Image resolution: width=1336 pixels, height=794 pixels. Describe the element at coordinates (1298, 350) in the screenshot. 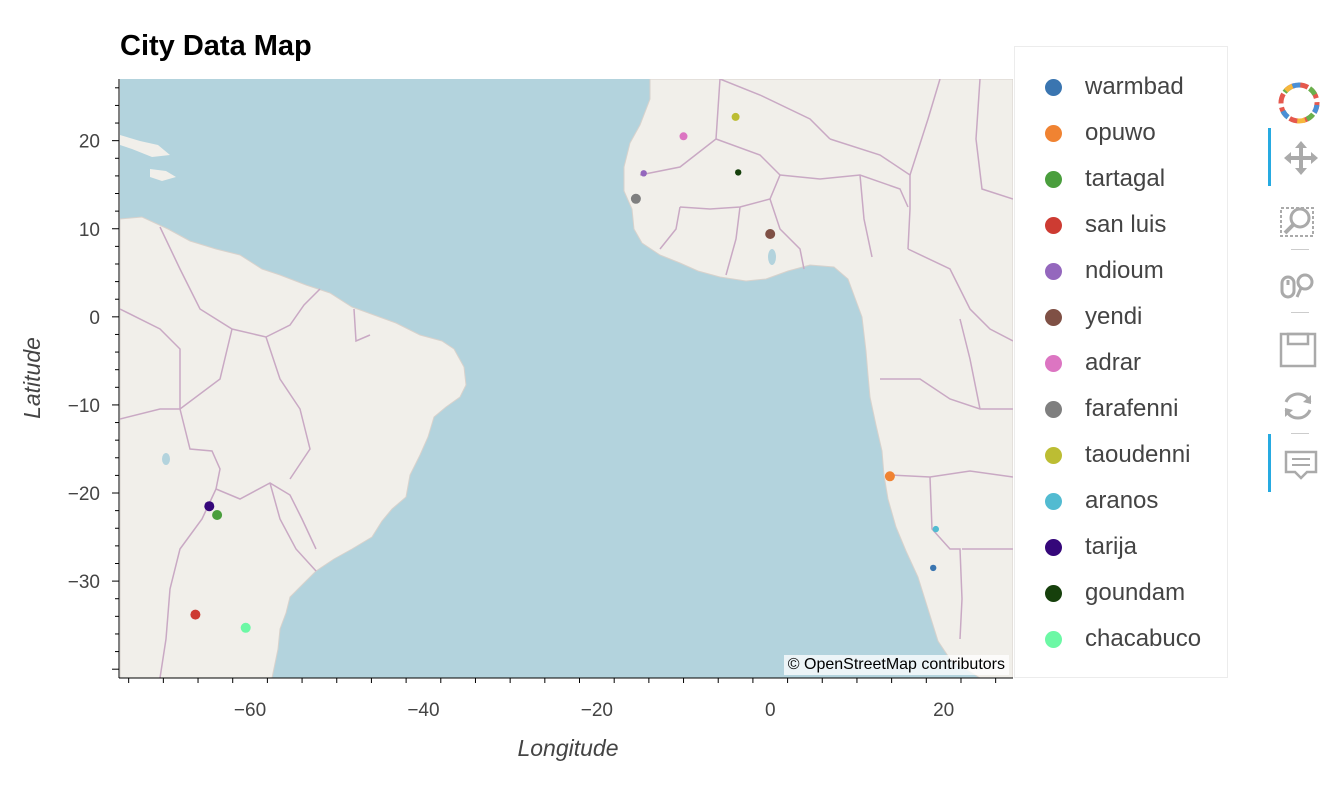

I see `save-icon` at that location.